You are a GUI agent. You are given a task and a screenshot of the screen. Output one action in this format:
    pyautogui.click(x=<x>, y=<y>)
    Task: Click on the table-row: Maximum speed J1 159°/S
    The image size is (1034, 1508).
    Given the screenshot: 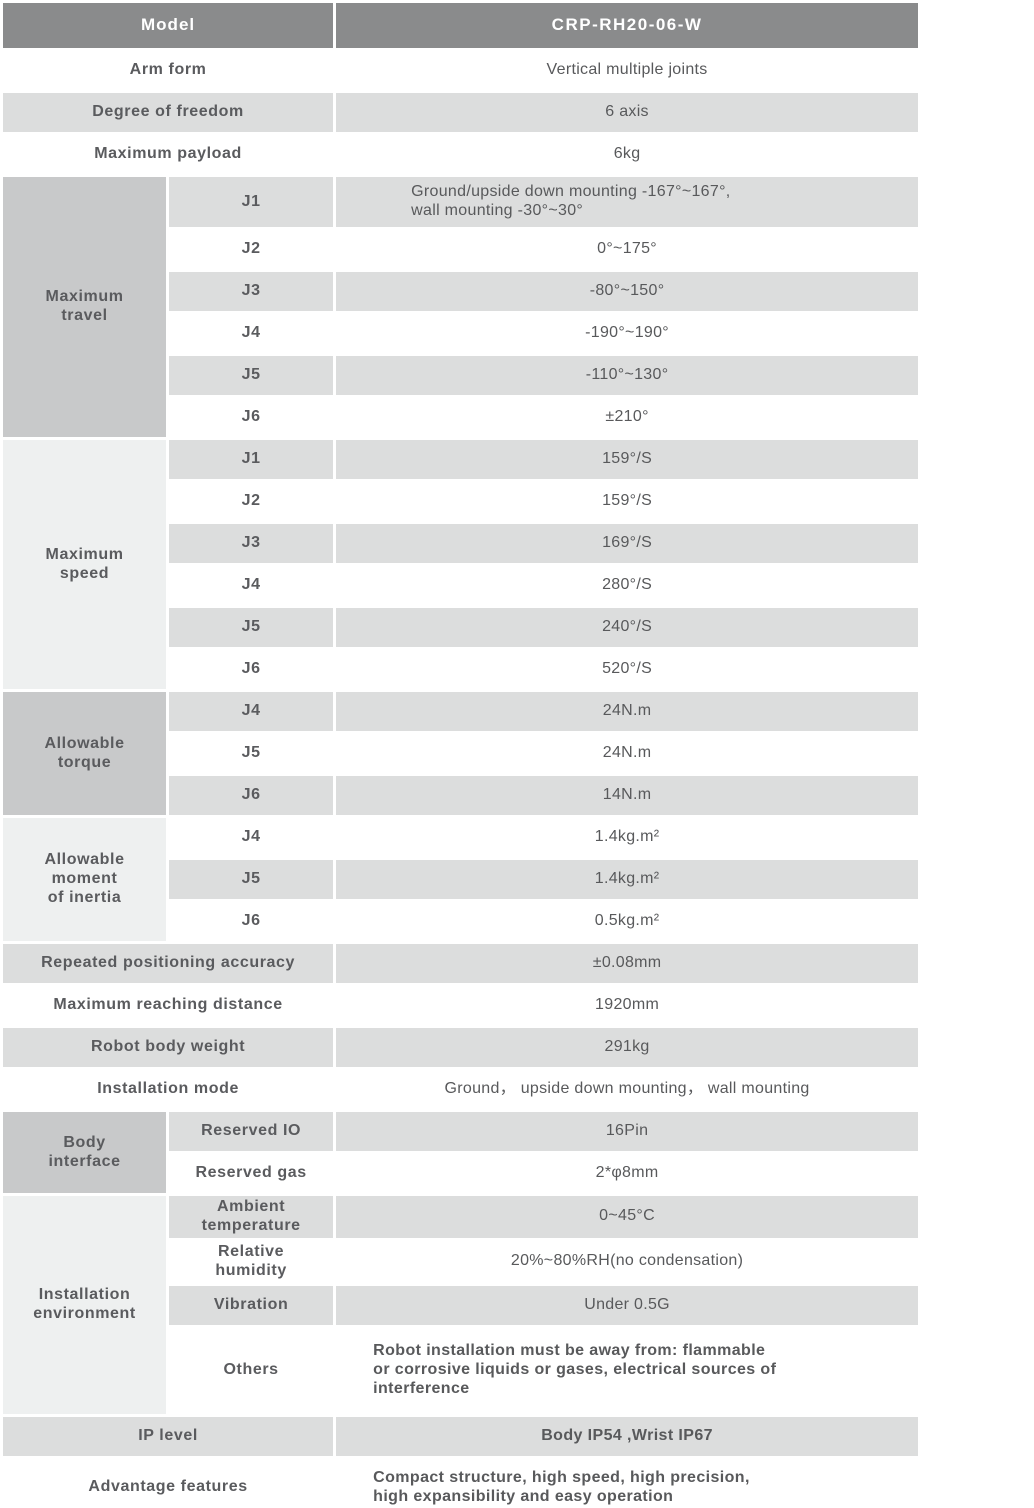 What is the action you would take?
    pyautogui.click(x=460, y=564)
    